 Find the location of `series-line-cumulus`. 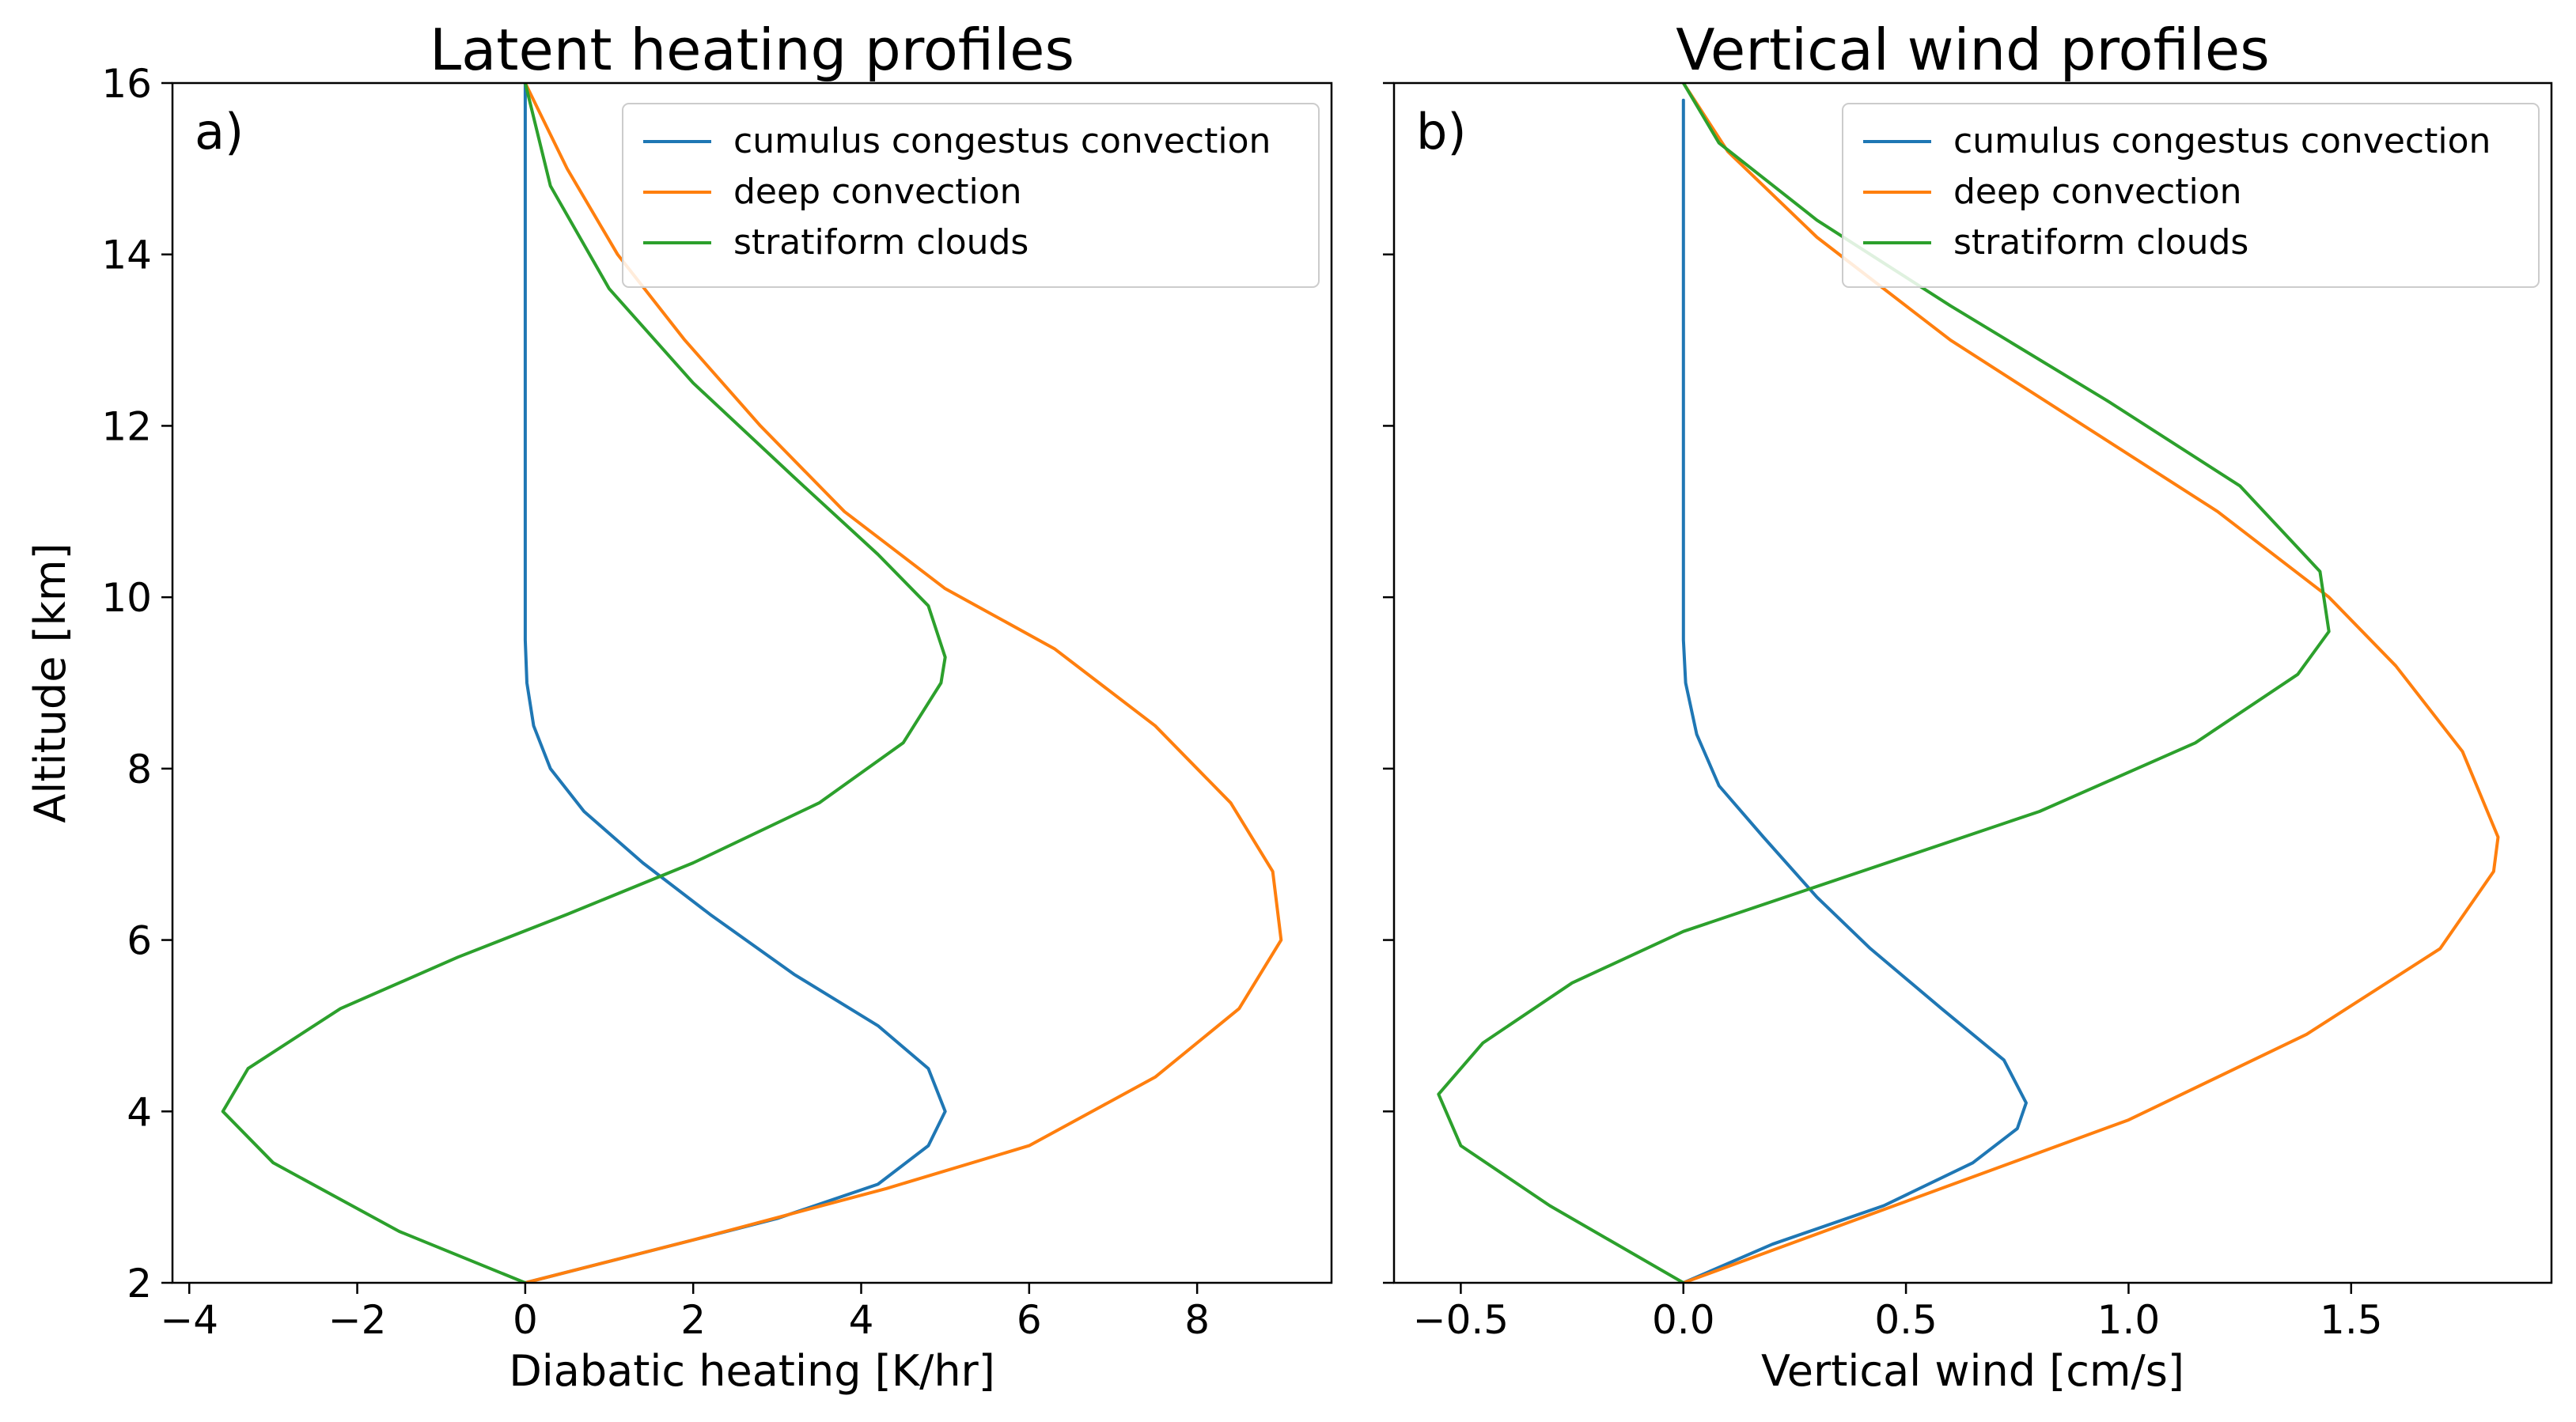

series-line-cumulus is located at coordinates (1854, 691).